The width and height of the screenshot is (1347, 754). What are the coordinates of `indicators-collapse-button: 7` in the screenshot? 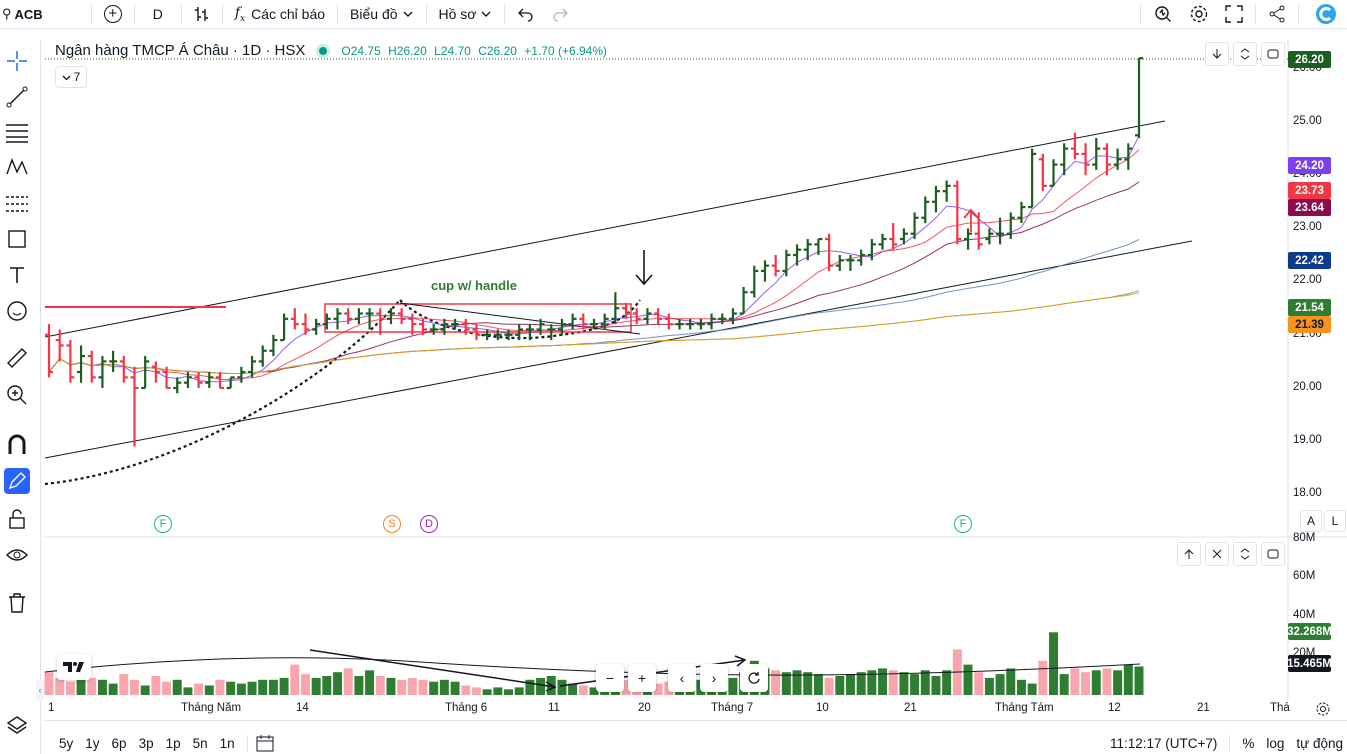 It's located at (71, 77).